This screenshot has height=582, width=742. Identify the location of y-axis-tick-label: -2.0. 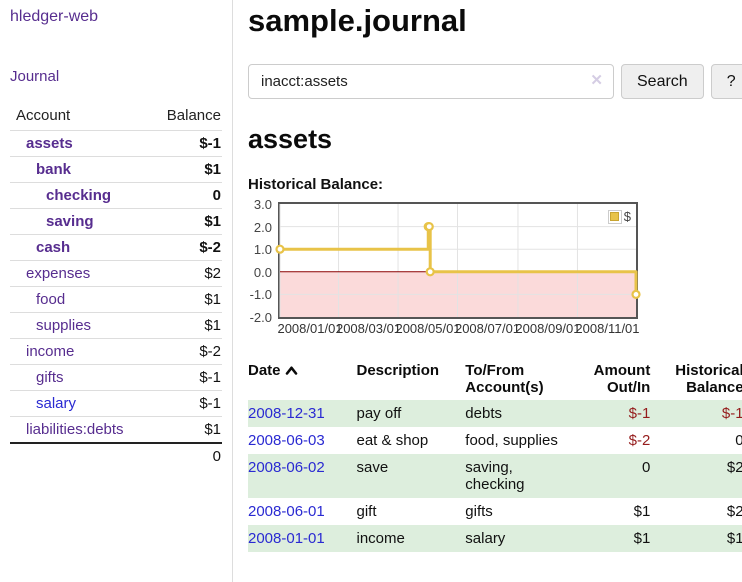
(260, 317).